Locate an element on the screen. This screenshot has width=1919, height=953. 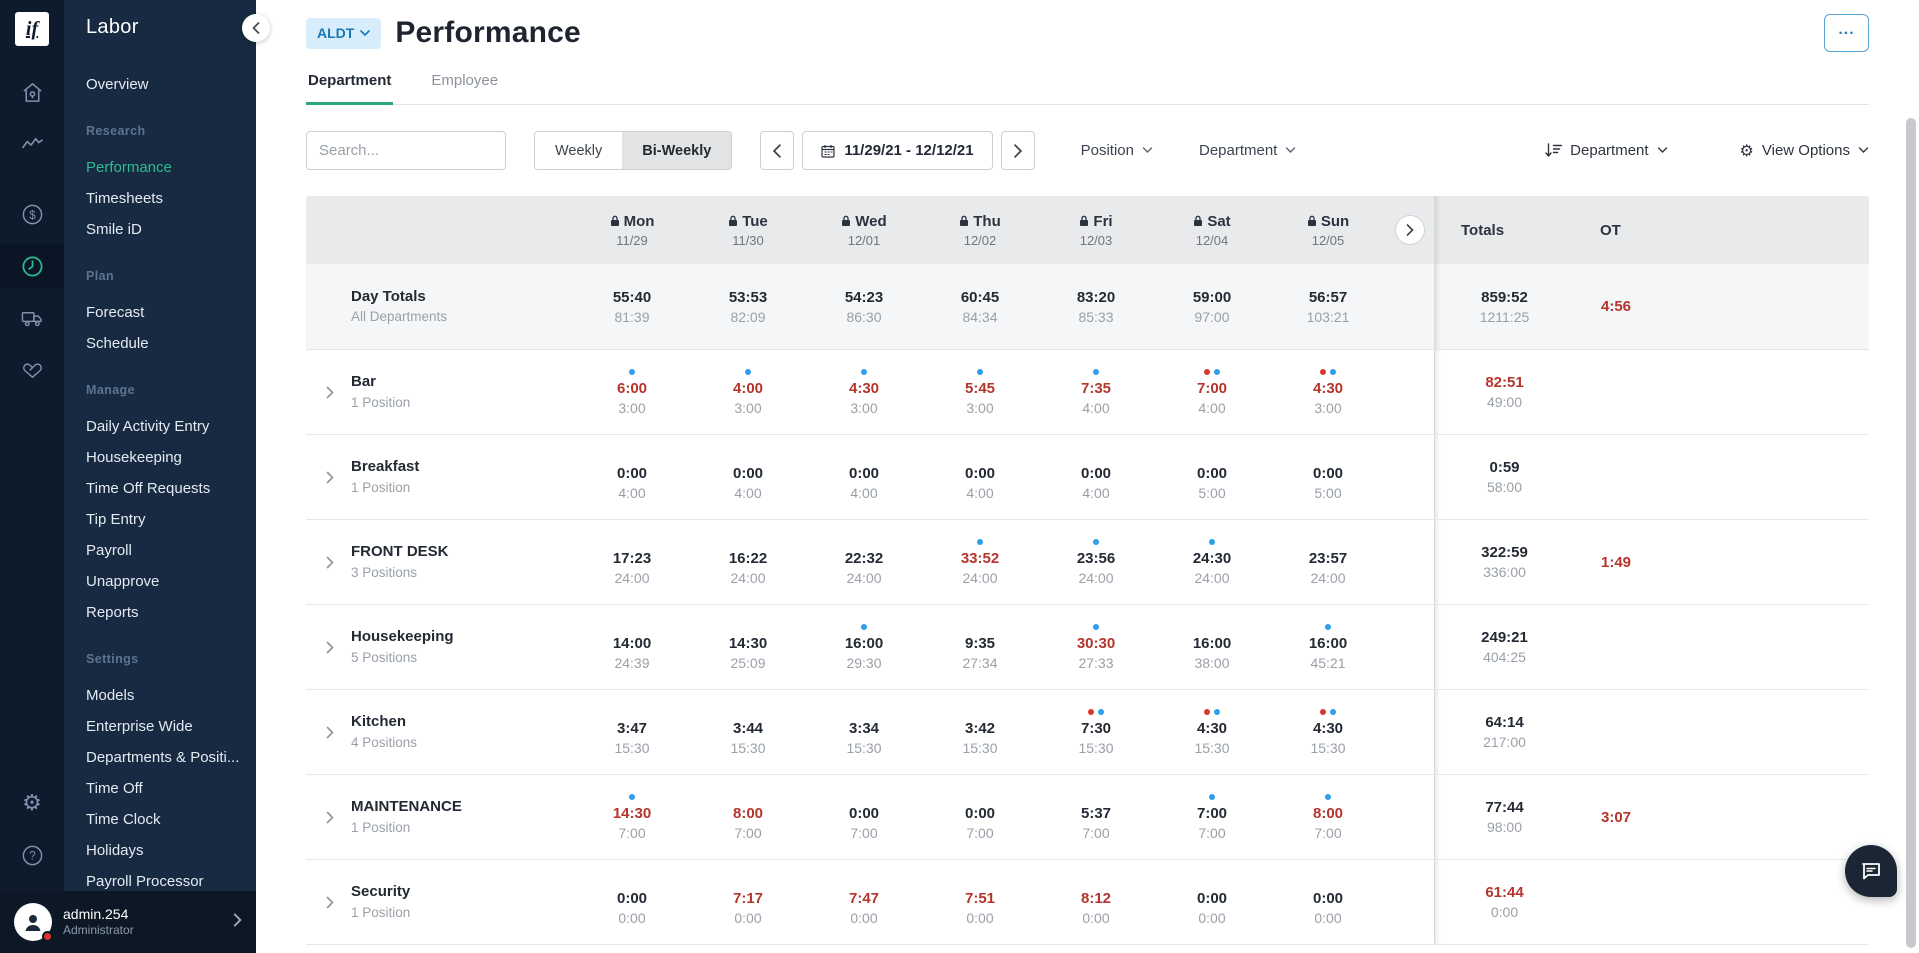
sidebar-item-holidays: Holidays is located at coordinates (115, 850).